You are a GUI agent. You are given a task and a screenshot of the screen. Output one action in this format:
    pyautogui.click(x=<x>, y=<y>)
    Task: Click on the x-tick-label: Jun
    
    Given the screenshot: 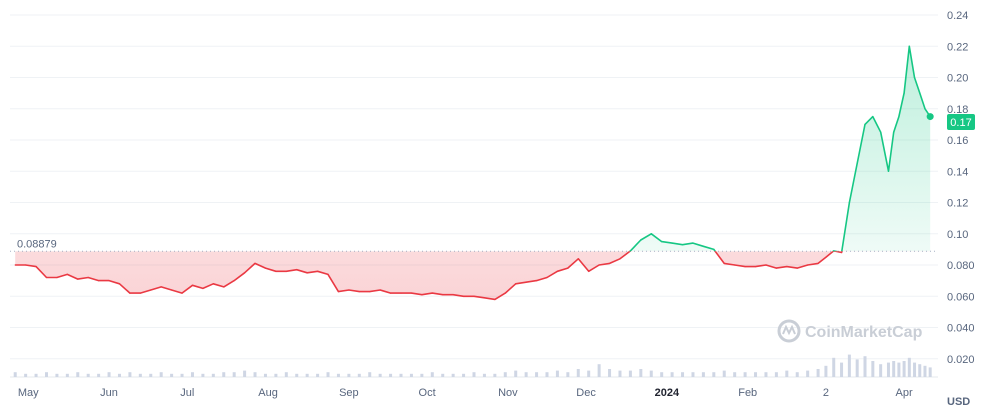 What is the action you would take?
    pyautogui.click(x=109, y=393)
    